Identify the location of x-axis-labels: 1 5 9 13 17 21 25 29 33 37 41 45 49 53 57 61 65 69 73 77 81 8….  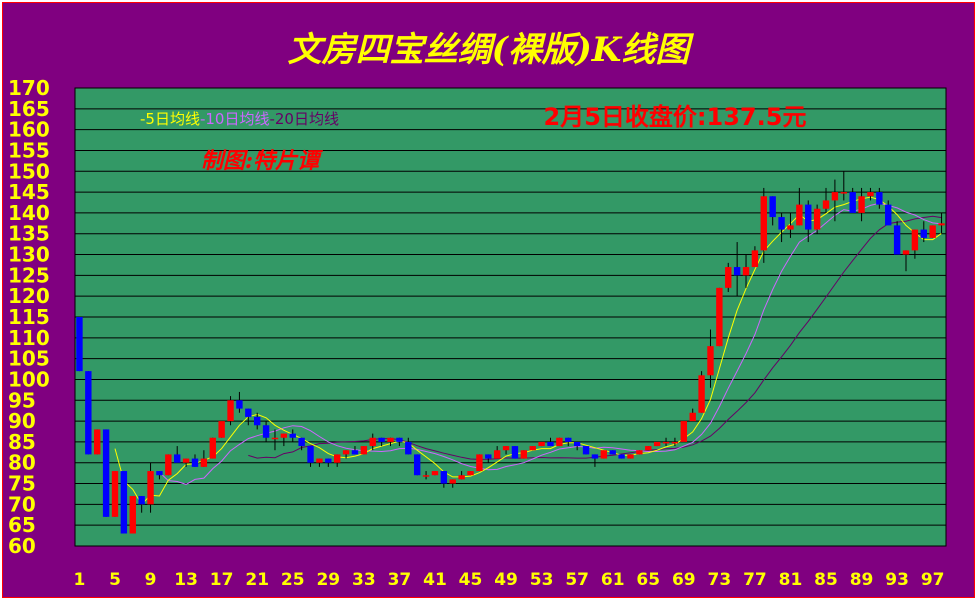
(509, 580).